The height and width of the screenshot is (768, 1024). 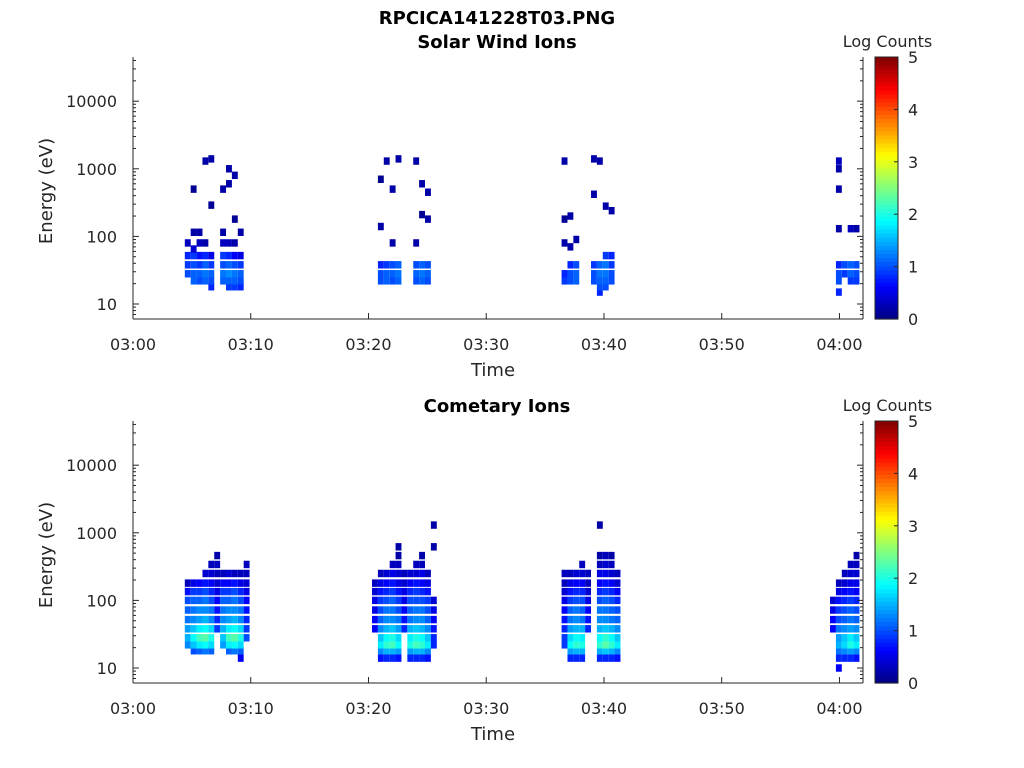 I want to click on colorbar-label: Log Counts, so click(x=888, y=405).